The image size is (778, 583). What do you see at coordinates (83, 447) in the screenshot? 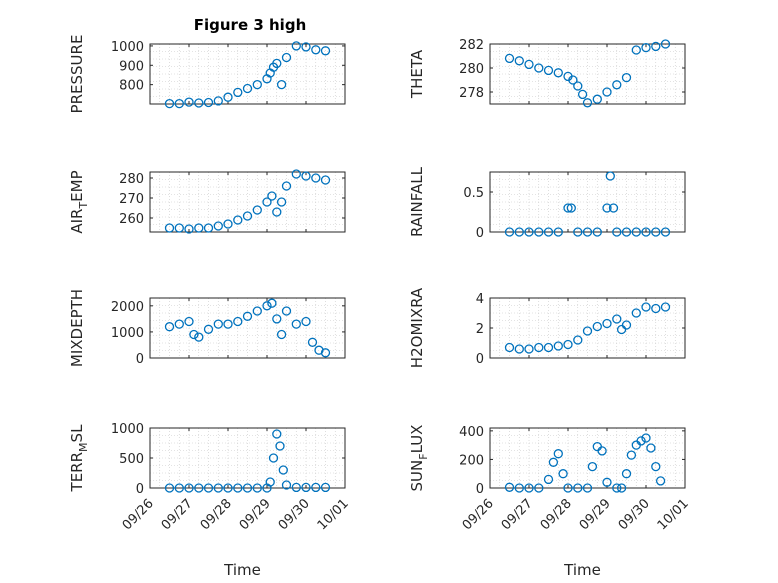
I see `y-axis-label-subscript: M` at bounding box center [83, 447].